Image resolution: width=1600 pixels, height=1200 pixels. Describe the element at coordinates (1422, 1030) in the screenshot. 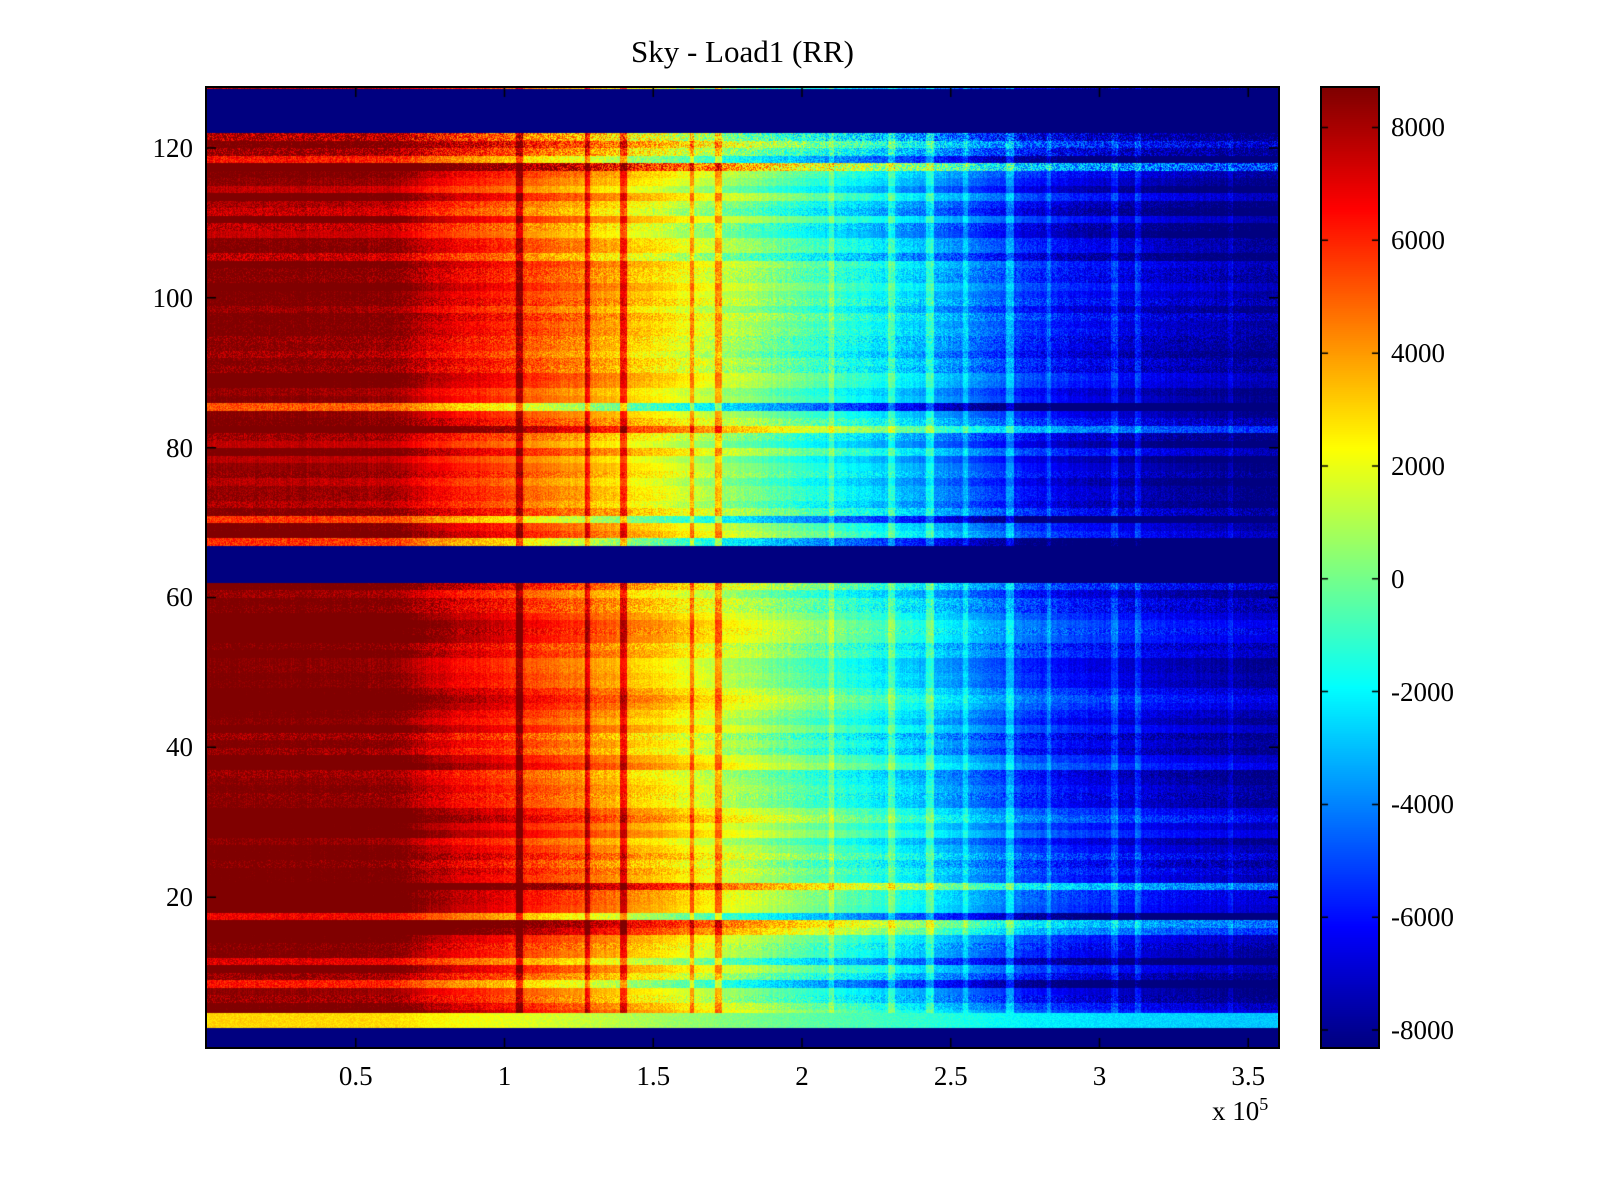

I see `colorbar-tick-label: -8000` at that location.